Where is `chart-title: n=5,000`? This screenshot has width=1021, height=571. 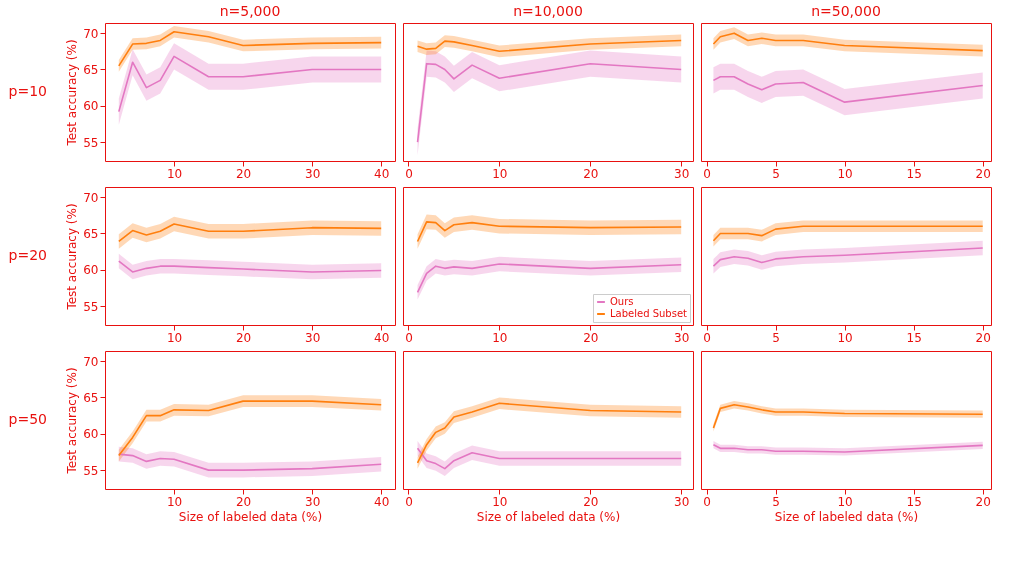 chart-title: n=5,000 is located at coordinates (250, 11).